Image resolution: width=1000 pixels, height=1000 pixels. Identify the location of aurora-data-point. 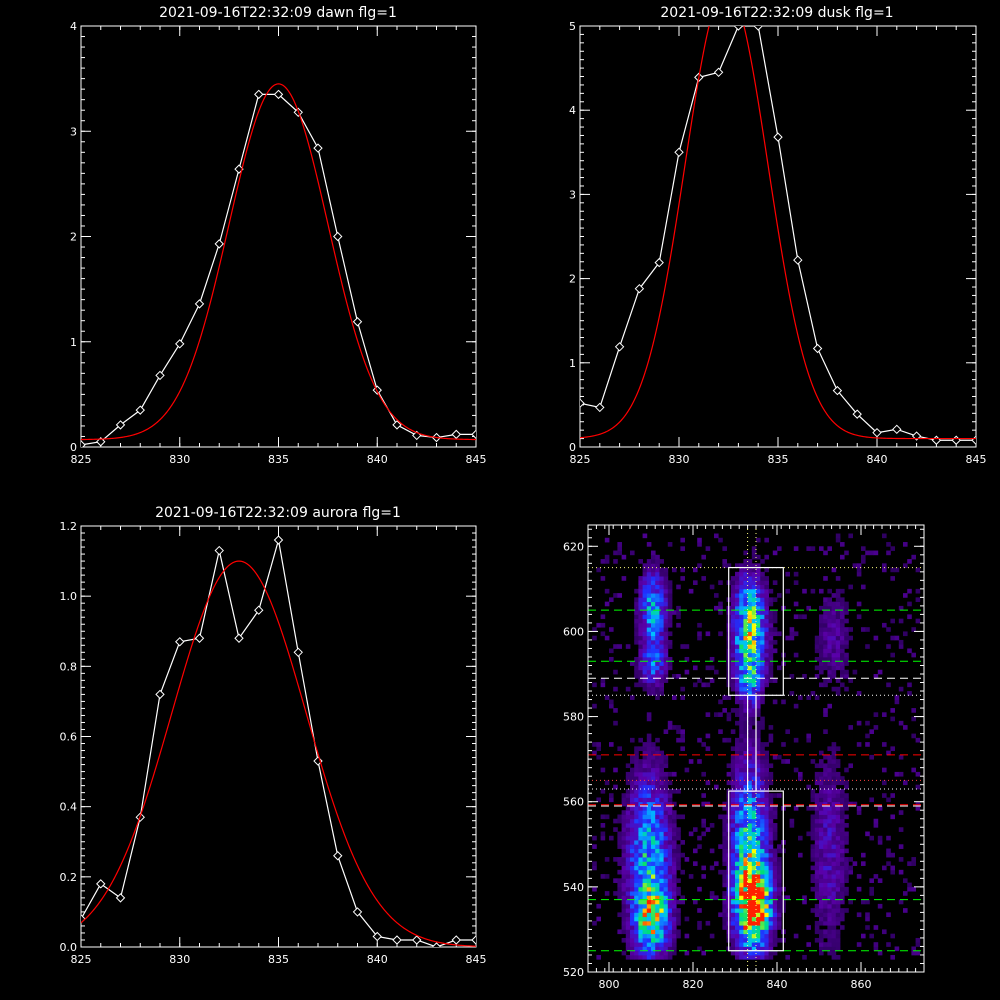
(120, 898).